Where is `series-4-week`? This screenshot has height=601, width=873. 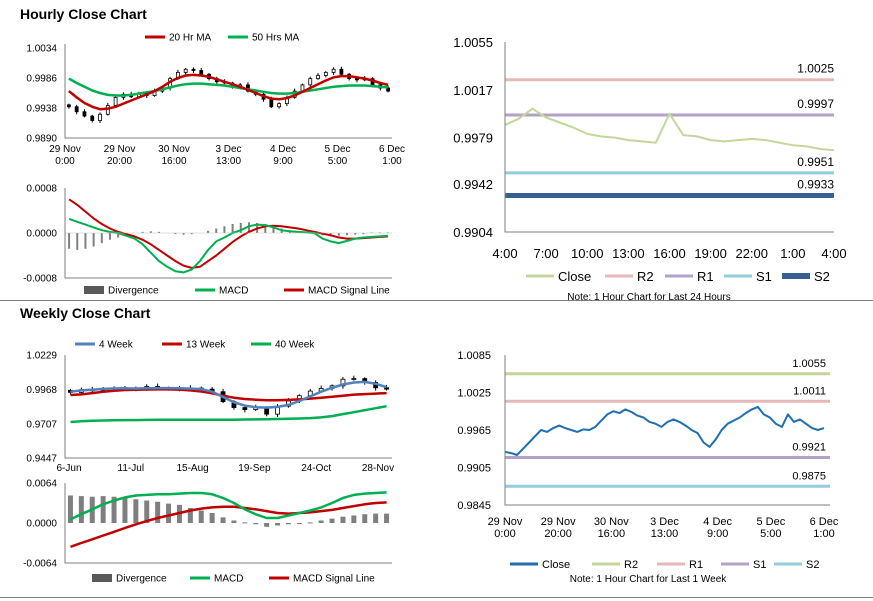
series-4-week is located at coordinates (228, 394).